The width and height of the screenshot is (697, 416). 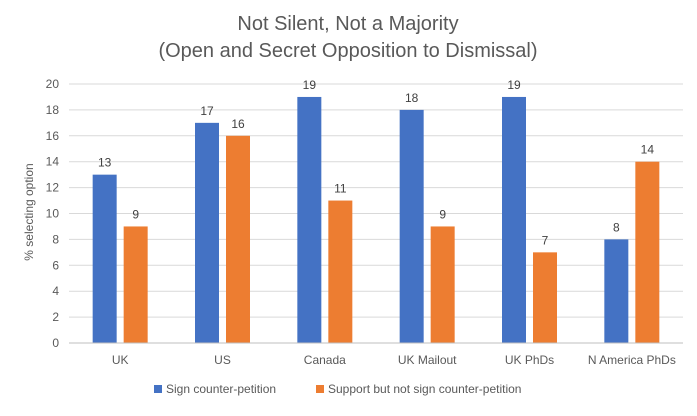 What do you see at coordinates (442, 284) in the screenshot?
I see `bar-support-uk-mailout` at bounding box center [442, 284].